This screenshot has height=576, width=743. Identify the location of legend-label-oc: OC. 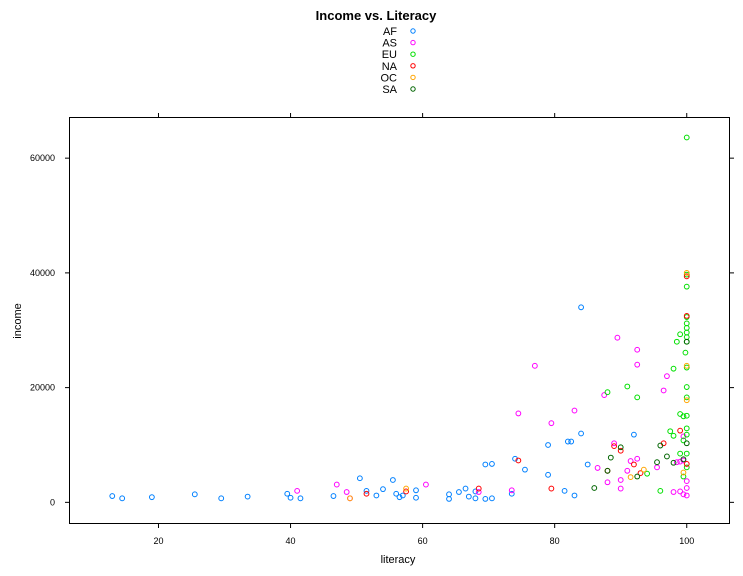
(389, 78).